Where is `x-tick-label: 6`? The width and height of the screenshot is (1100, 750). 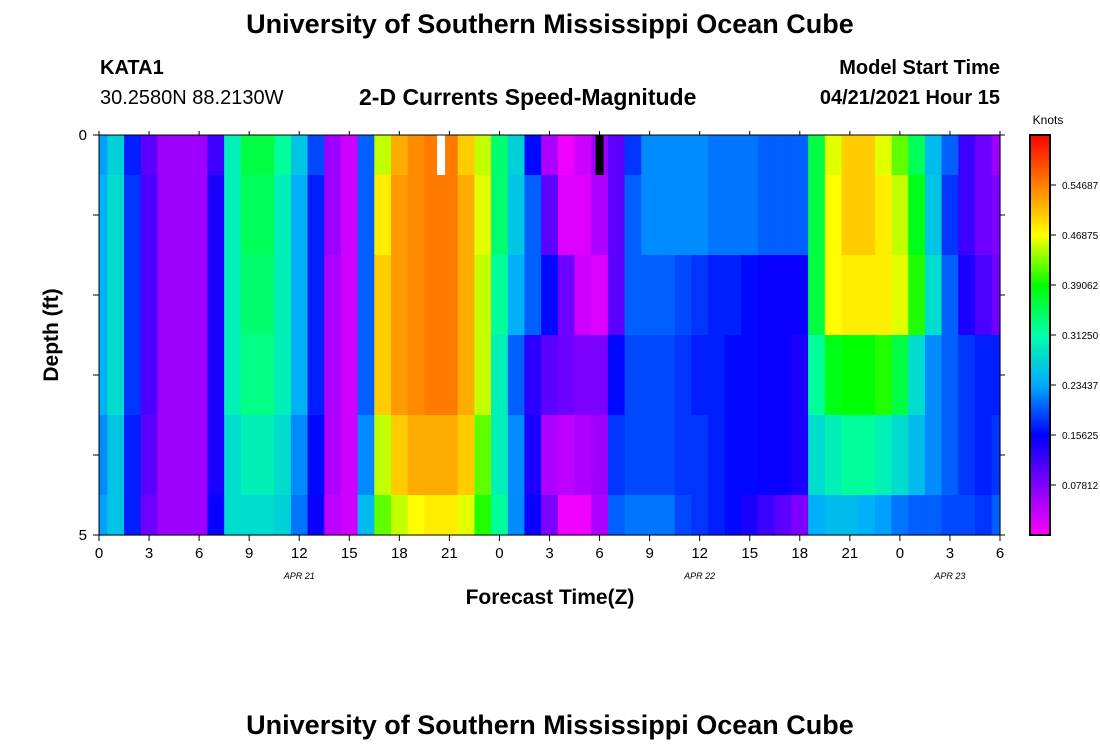 x-tick-label: 6 is located at coordinates (599, 553).